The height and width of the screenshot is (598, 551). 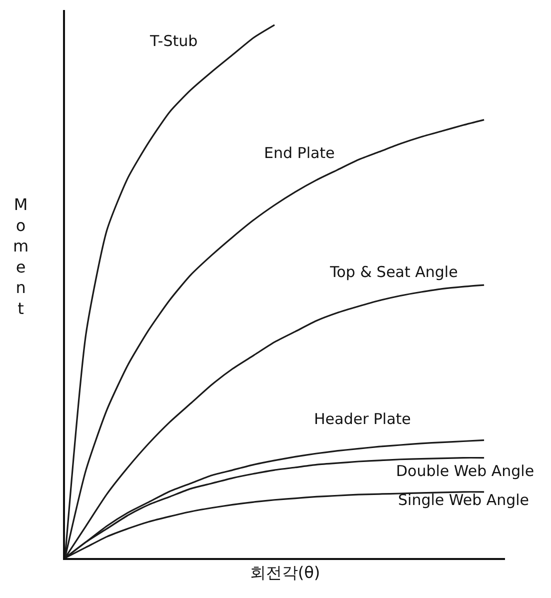 What do you see at coordinates (21, 256) in the screenshot?
I see `y-axis-title: Moment` at bounding box center [21, 256].